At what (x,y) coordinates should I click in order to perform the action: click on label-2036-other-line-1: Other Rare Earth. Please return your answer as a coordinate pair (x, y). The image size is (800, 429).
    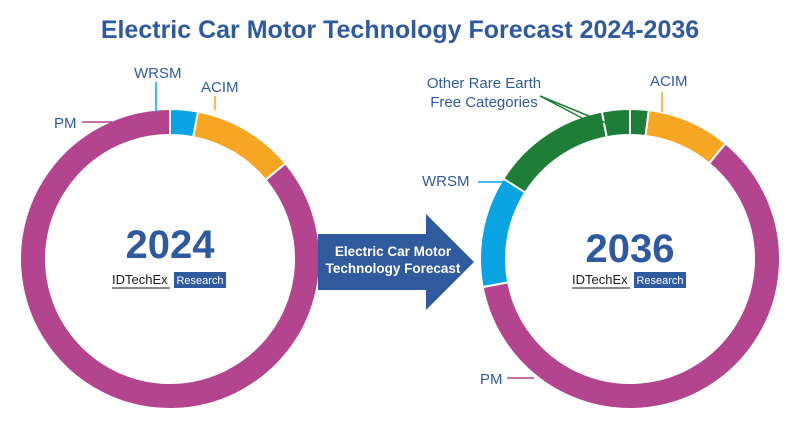
    Looking at the image, I should click on (484, 83).